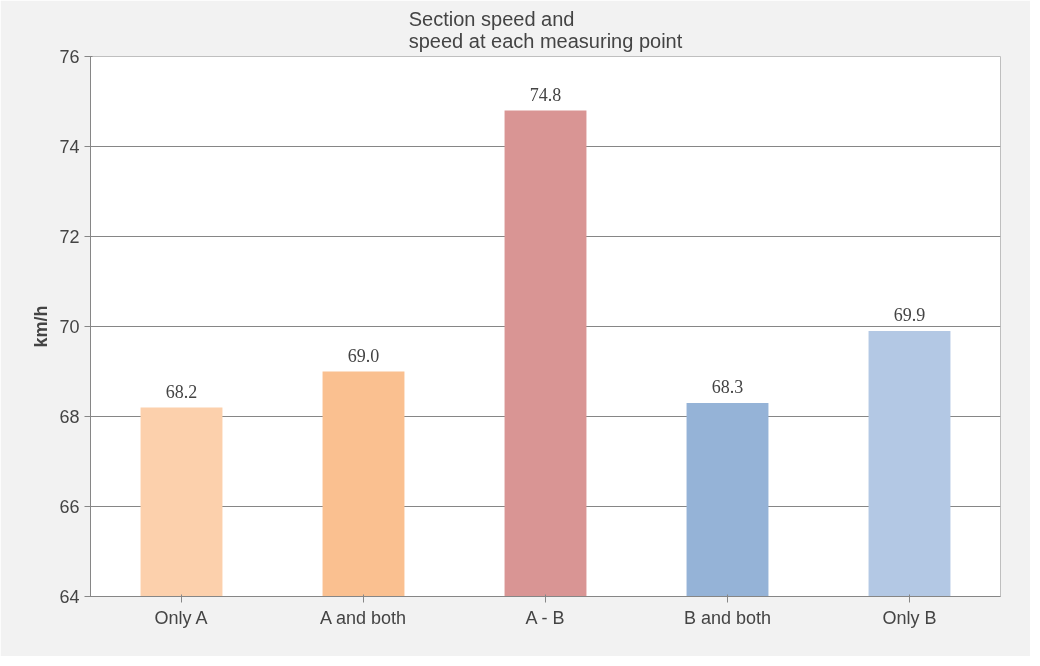  I want to click on y-axis-title: km/h, so click(41, 326).